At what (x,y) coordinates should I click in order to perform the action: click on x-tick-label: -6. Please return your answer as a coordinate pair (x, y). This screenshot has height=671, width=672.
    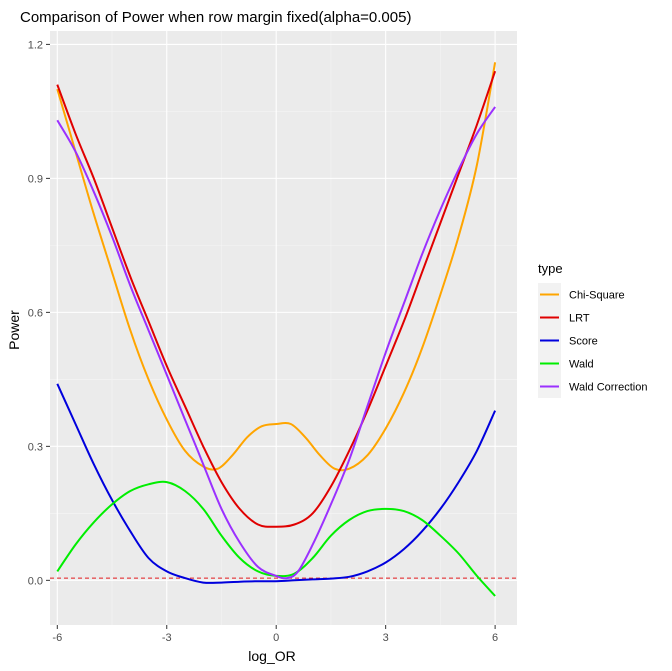
    Looking at the image, I should click on (57, 638).